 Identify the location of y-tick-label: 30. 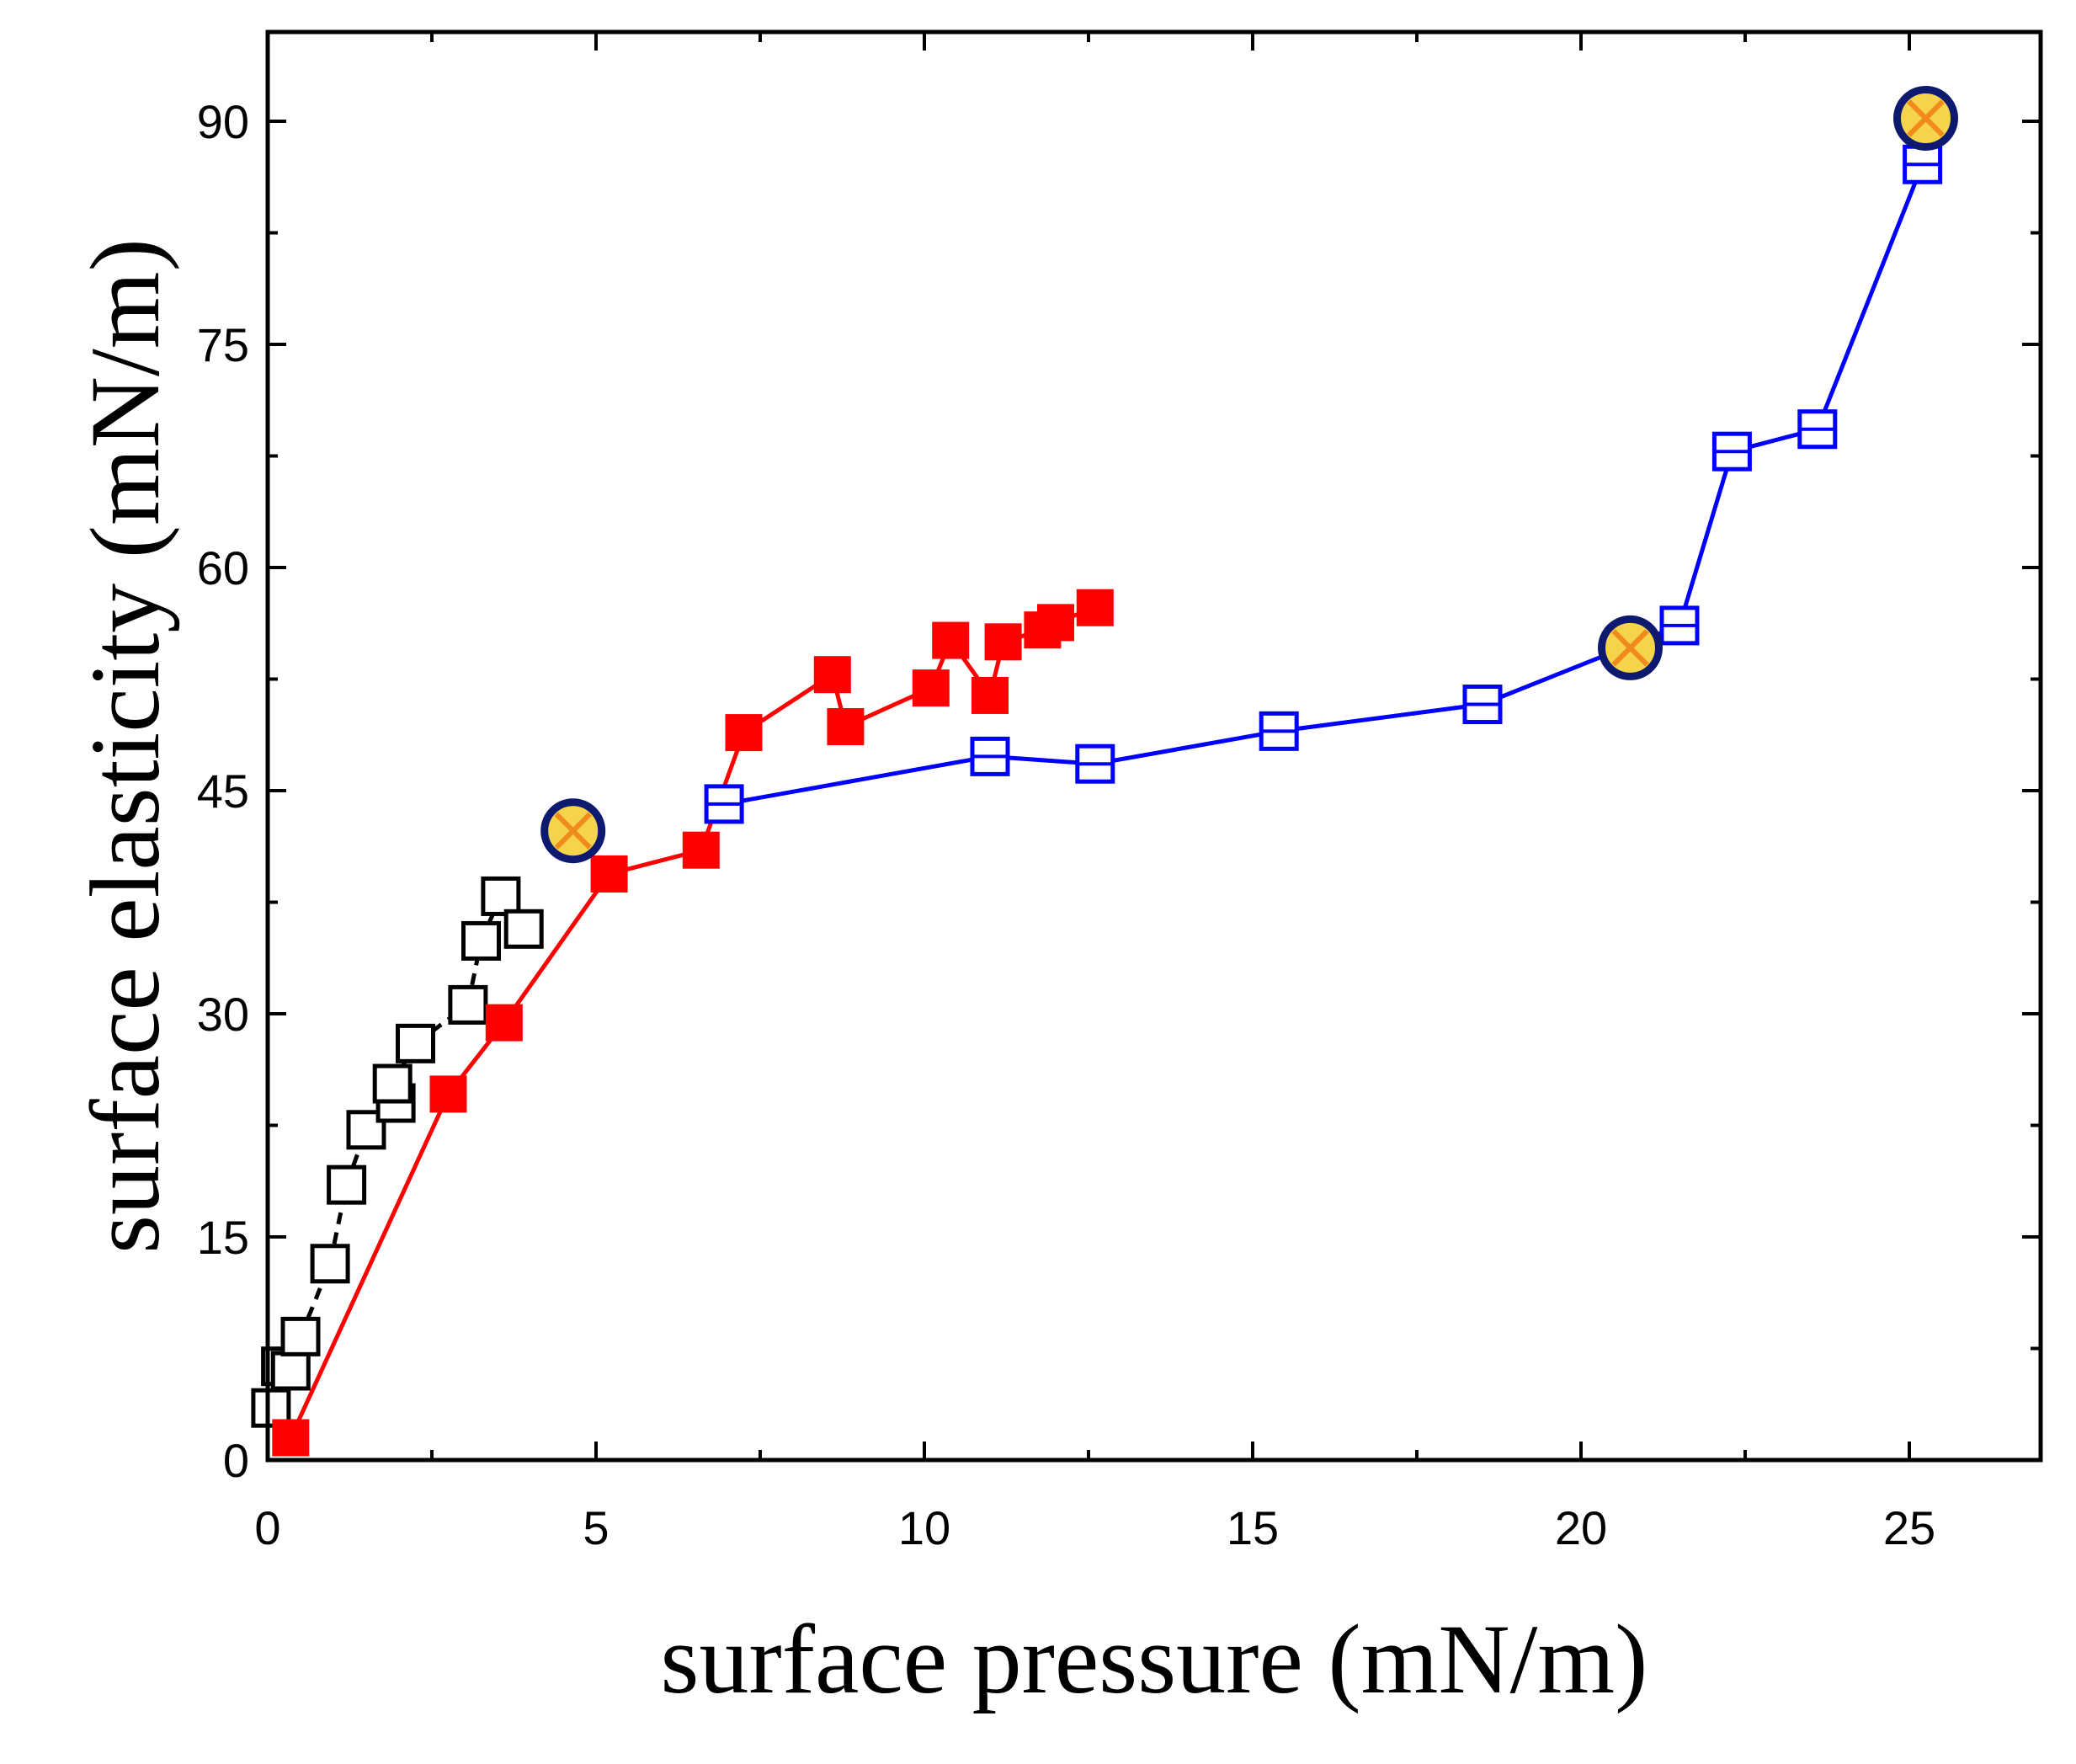
(223, 1014).